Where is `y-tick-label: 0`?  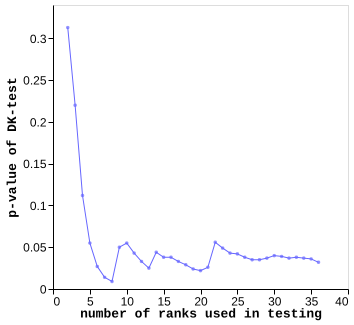 y-tick-label: 0 is located at coordinates (43, 289).